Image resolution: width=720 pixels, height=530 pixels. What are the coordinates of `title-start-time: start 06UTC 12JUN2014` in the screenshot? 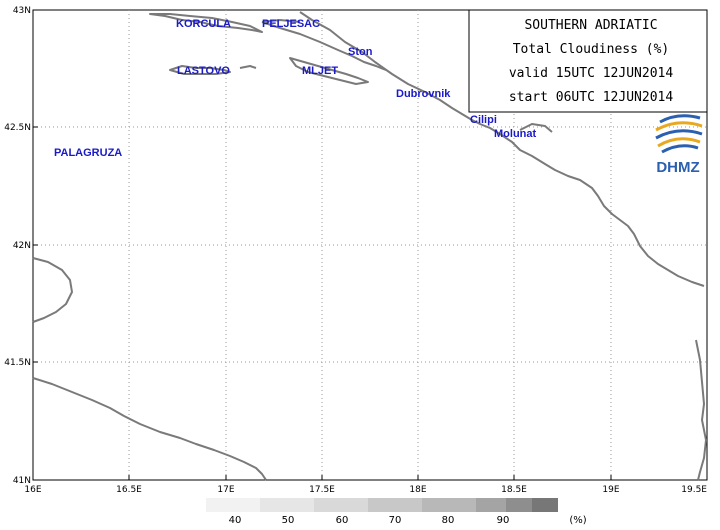 It's located at (591, 97).